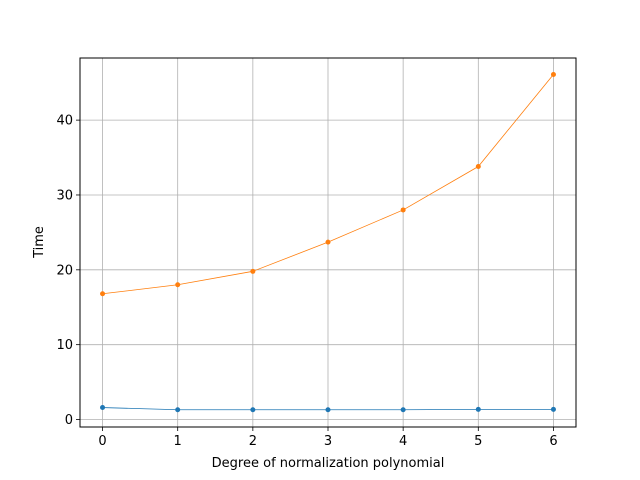  I want to click on x-tick-label: 6, so click(553, 441).